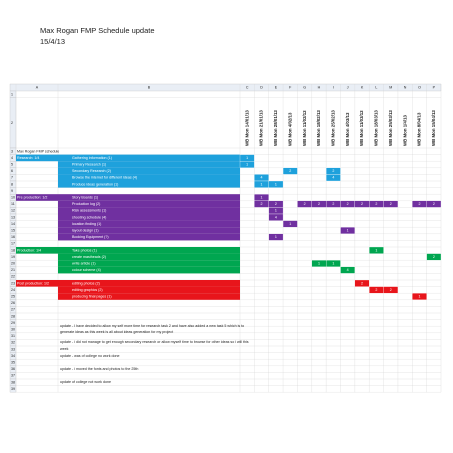  I want to click on task-name: colour scheme (4), so click(86, 270).